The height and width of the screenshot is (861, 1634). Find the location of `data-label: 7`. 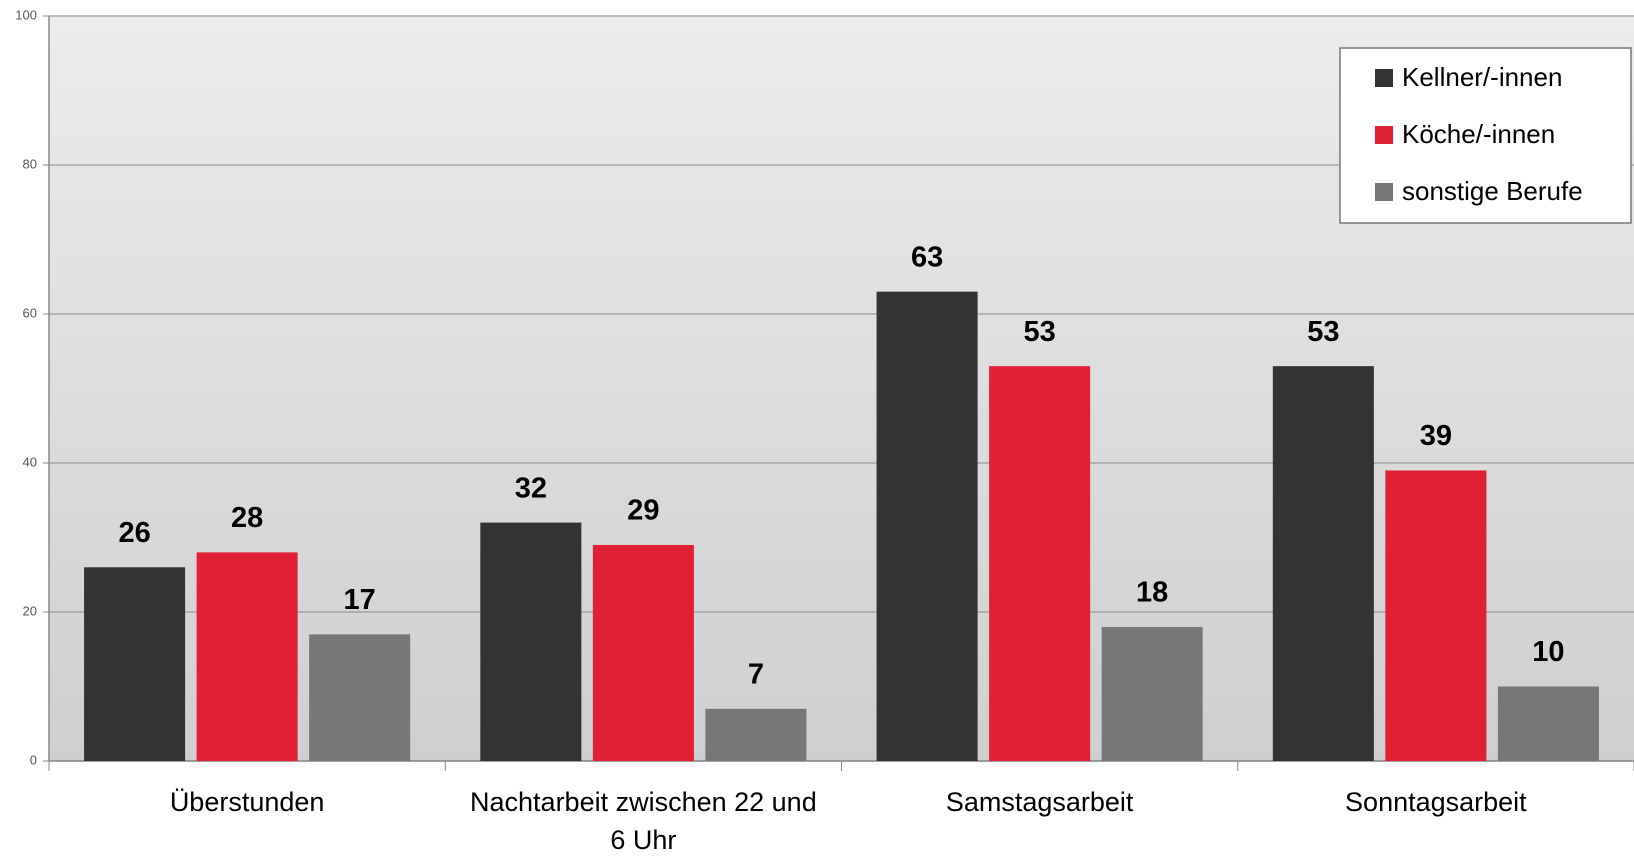

data-label: 7 is located at coordinates (756, 675).